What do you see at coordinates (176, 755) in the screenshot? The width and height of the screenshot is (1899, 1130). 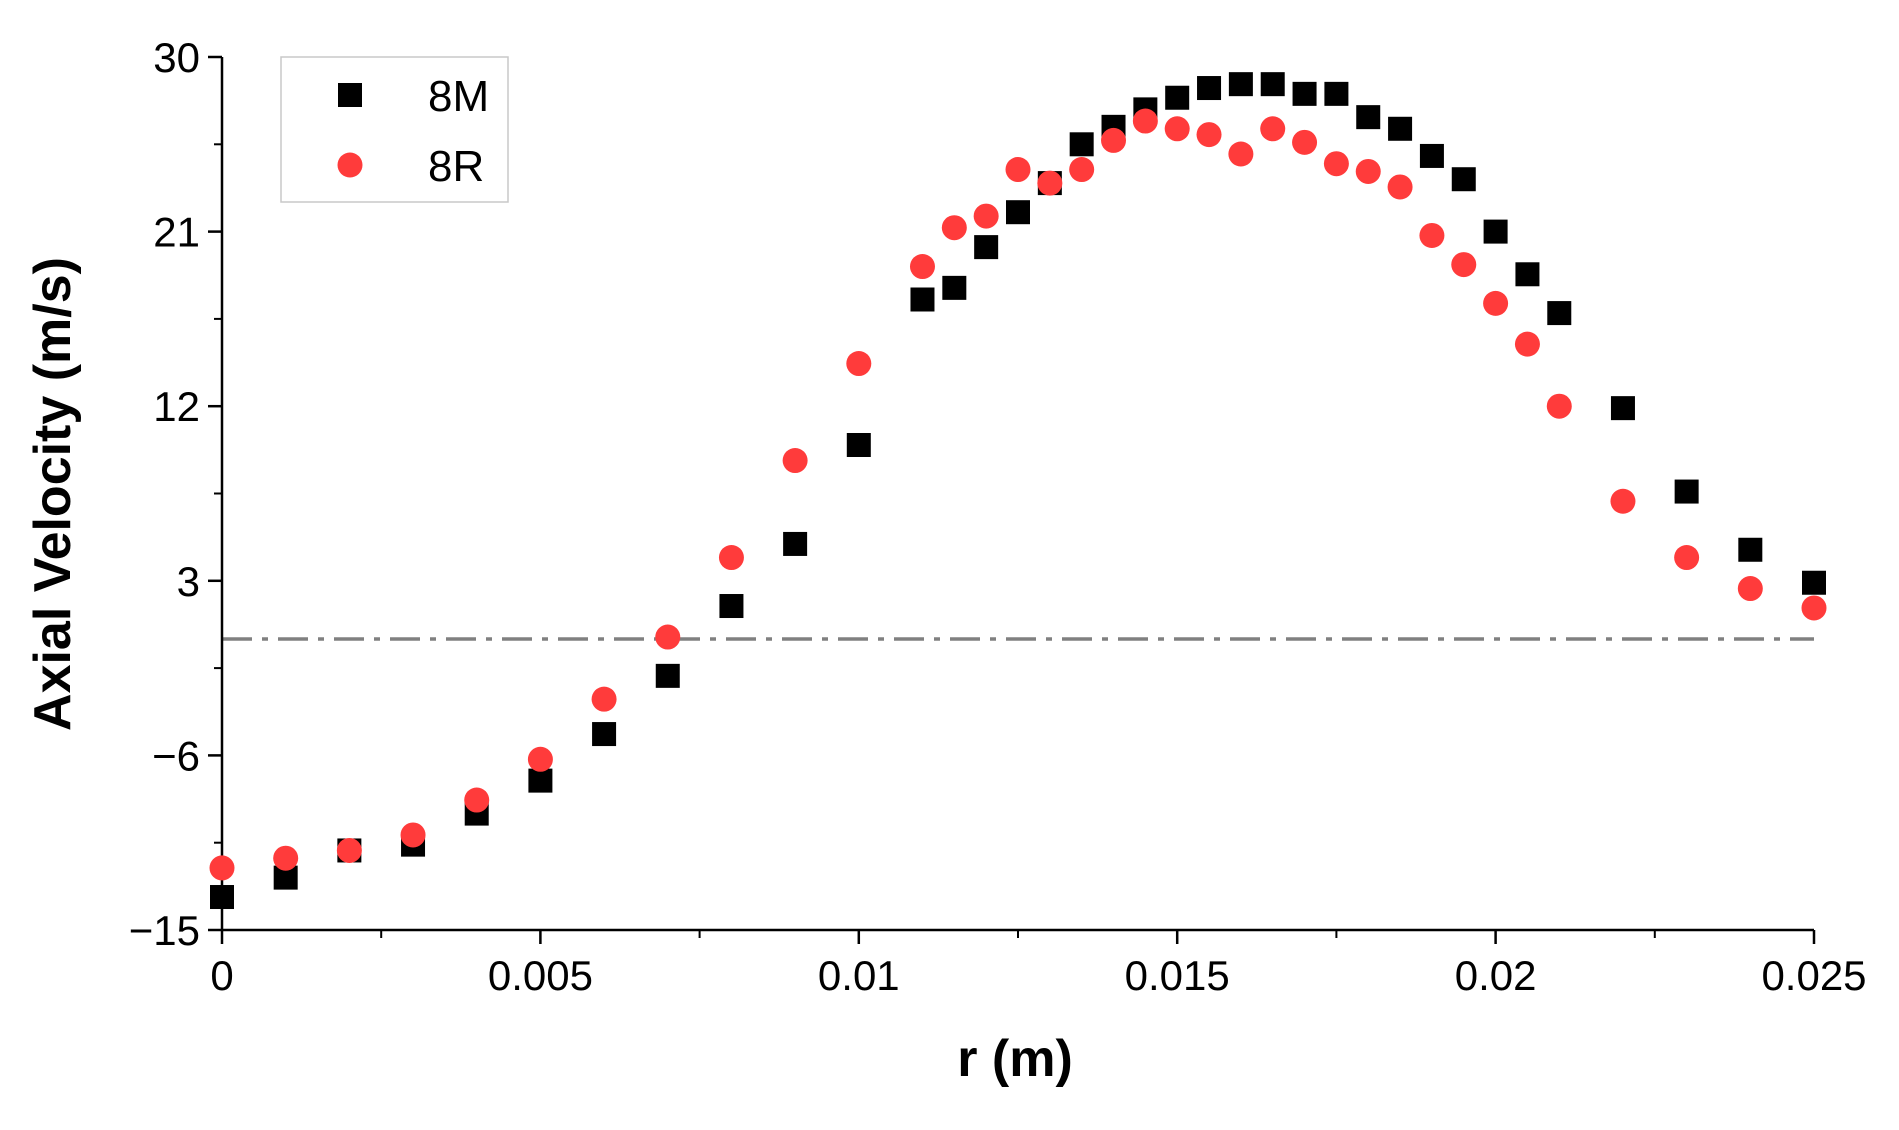 I see `y-tick-label: −6` at bounding box center [176, 755].